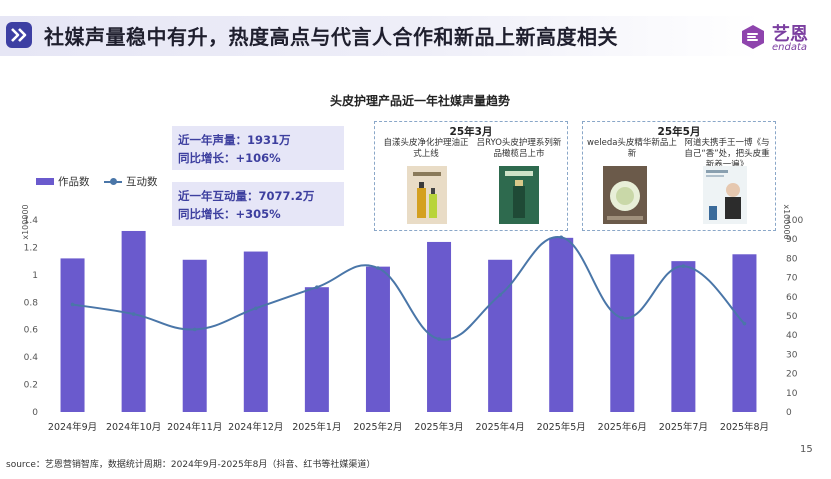  What do you see at coordinates (744, 427) in the screenshot?
I see `x-tick-label-11: 2025年8月` at bounding box center [744, 427].